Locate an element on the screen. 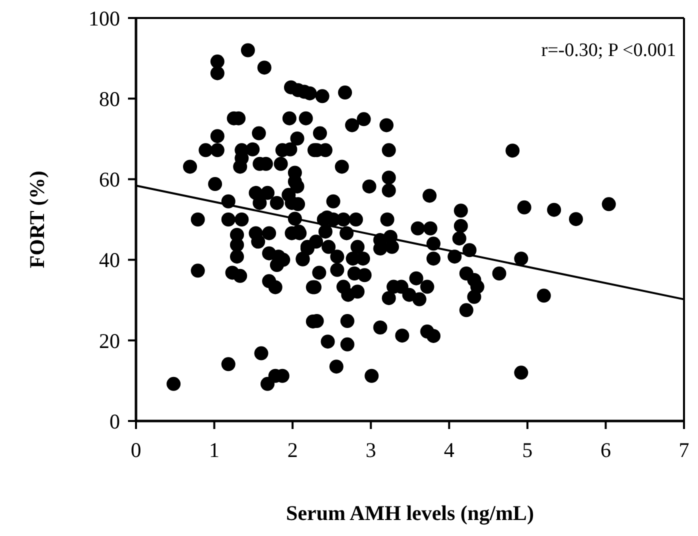 This screenshot has width=698, height=536. x-tick-label: 5 is located at coordinates (527, 450).